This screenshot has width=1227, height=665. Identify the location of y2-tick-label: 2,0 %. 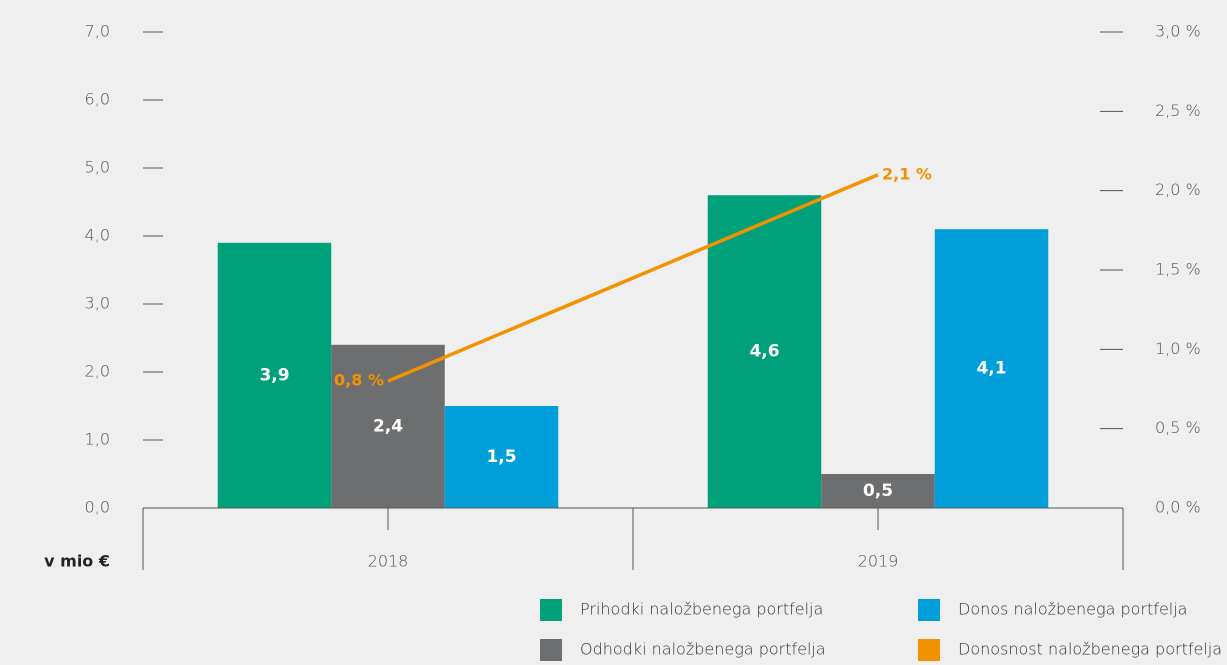
(1178, 189).